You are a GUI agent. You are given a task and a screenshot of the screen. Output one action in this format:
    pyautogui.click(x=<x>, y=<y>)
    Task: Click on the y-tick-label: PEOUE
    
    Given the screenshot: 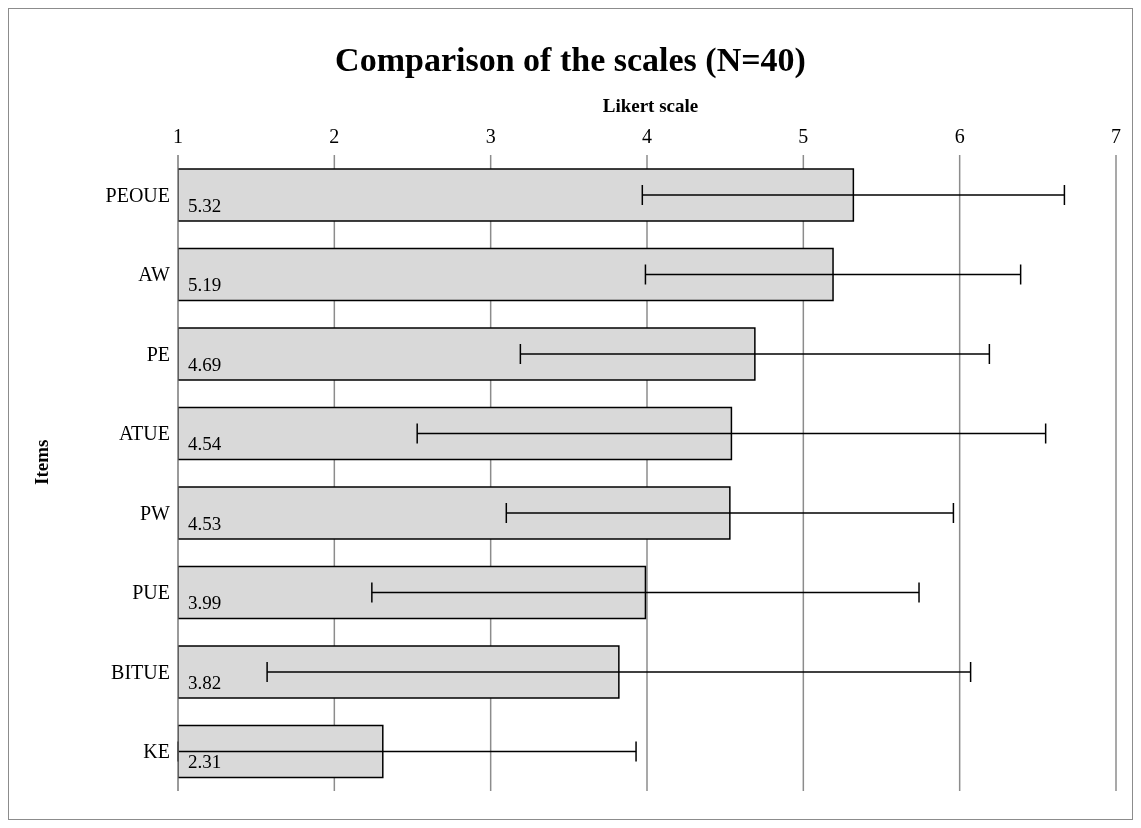 What is the action you would take?
    pyautogui.click(x=137, y=194)
    